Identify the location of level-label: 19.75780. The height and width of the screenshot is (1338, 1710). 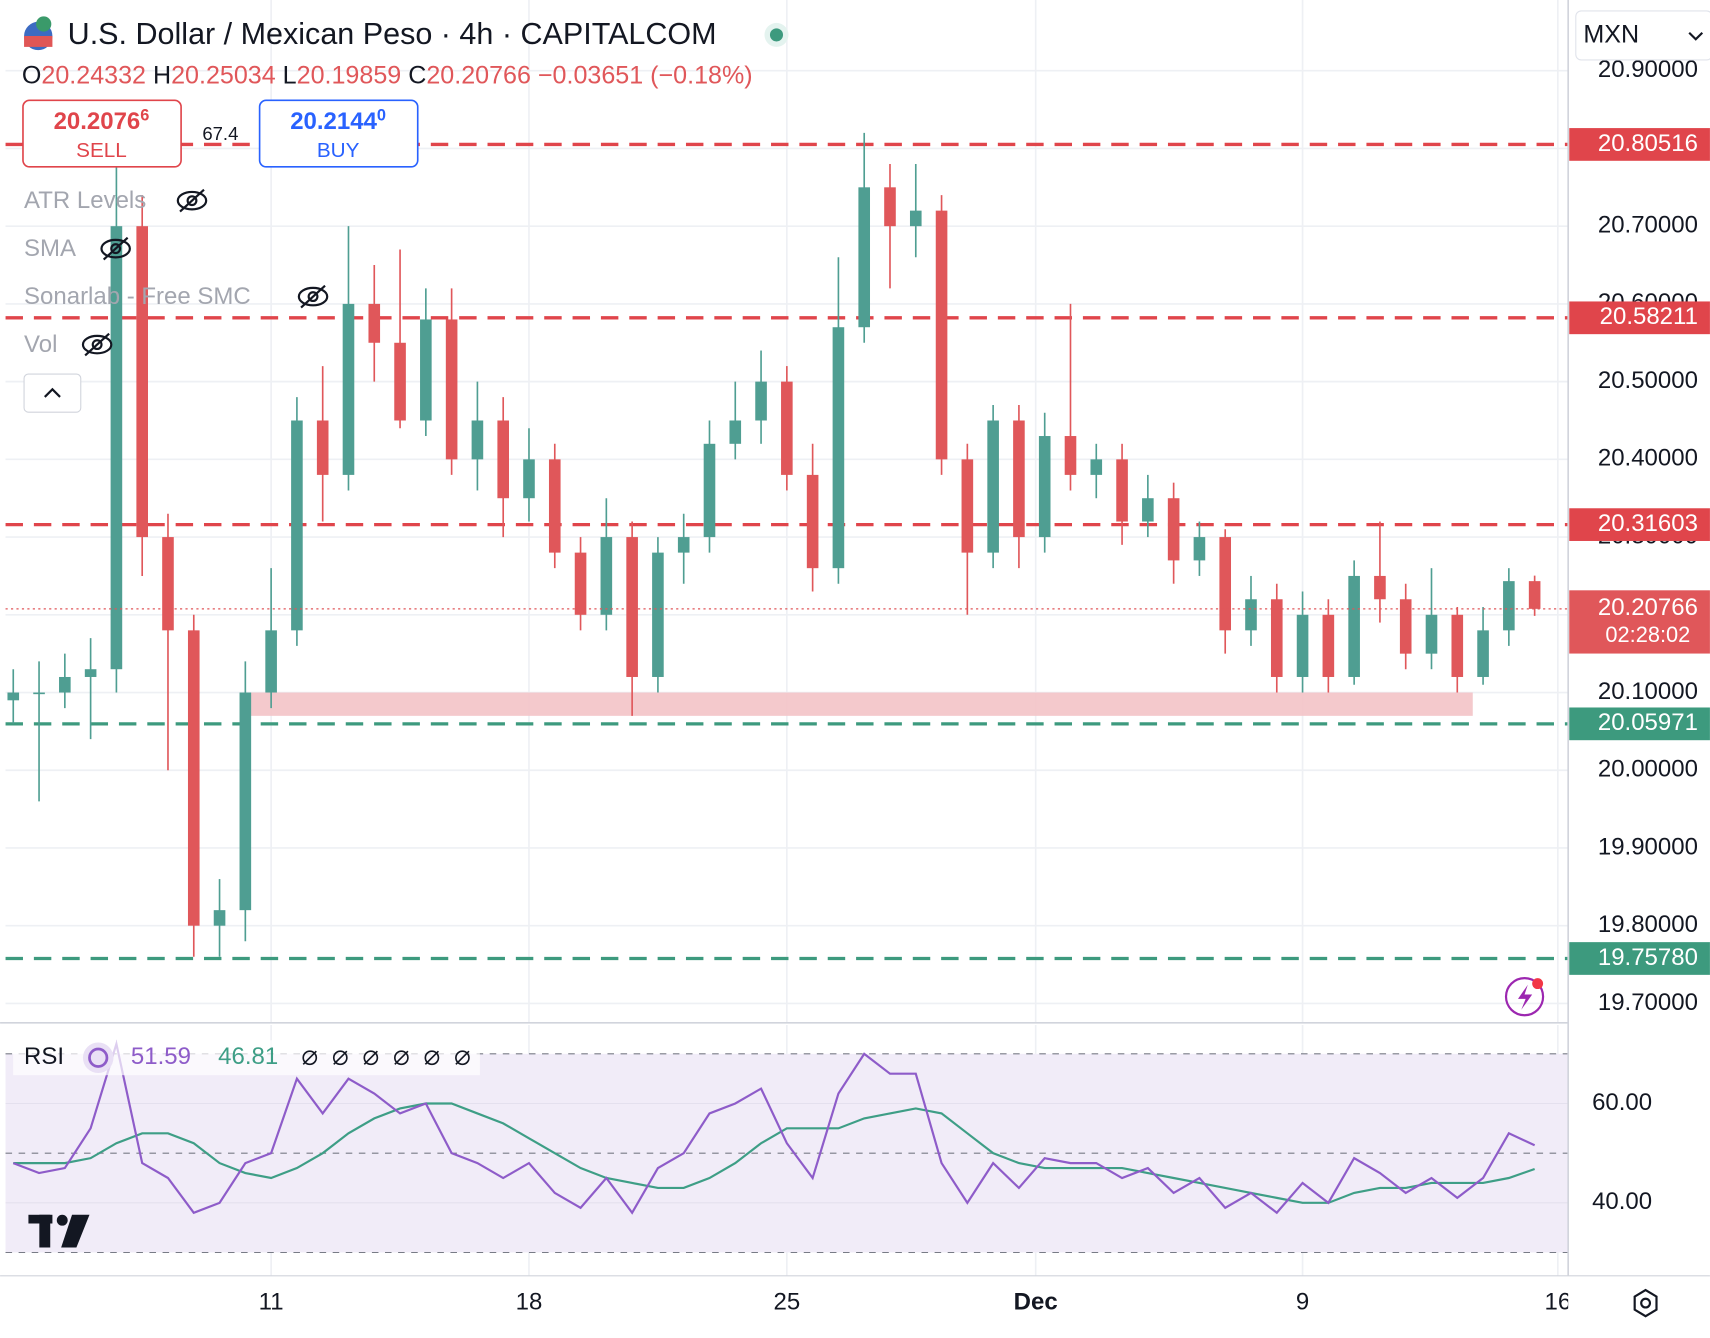
(1648, 957).